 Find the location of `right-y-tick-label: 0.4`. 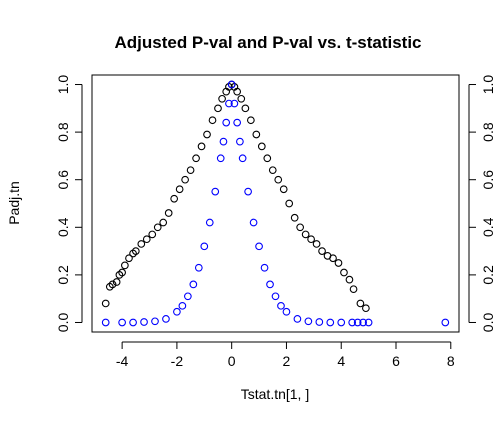

right-y-tick-label: 0.4 is located at coordinates (488, 227).